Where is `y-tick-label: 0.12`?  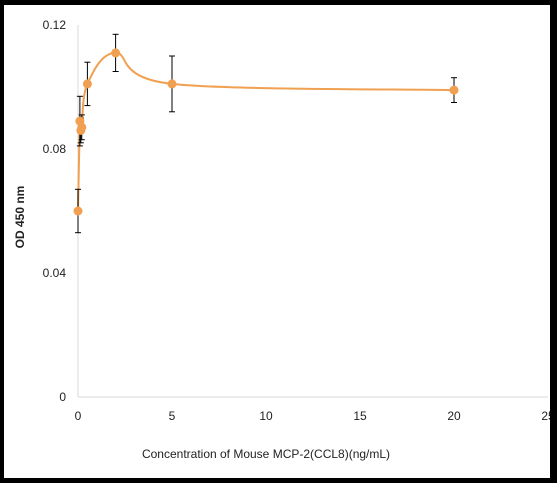 y-tick-label: 0.12 is located at coordinates (55, 25).